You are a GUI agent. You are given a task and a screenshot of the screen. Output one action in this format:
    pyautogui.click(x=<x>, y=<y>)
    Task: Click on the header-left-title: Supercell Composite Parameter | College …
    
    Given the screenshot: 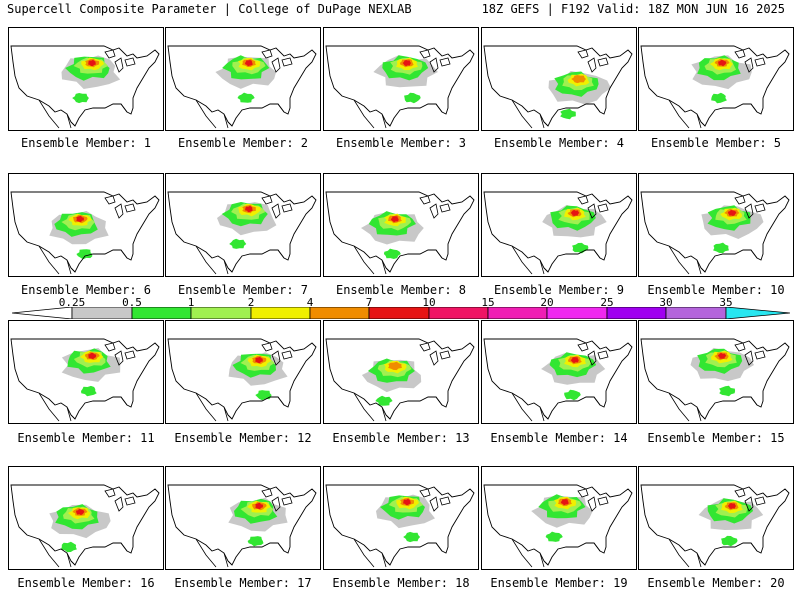 What is the action you would take?
    pyautogui.click(x=209, y=9)
    